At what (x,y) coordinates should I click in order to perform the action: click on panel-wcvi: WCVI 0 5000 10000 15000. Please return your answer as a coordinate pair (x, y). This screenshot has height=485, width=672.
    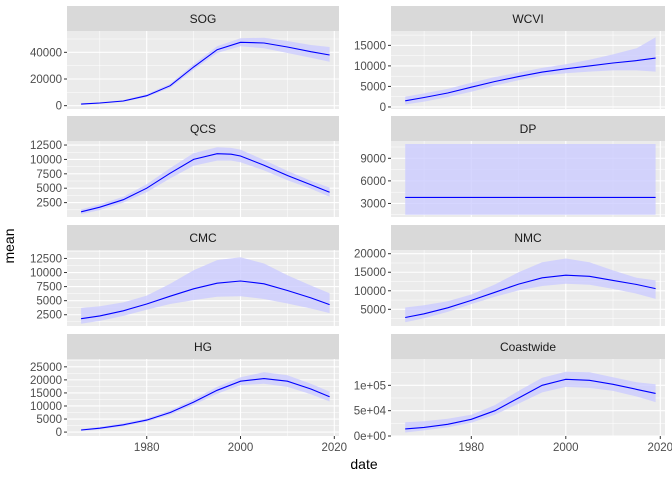
    Looking at the image, I should click on (509, 60).